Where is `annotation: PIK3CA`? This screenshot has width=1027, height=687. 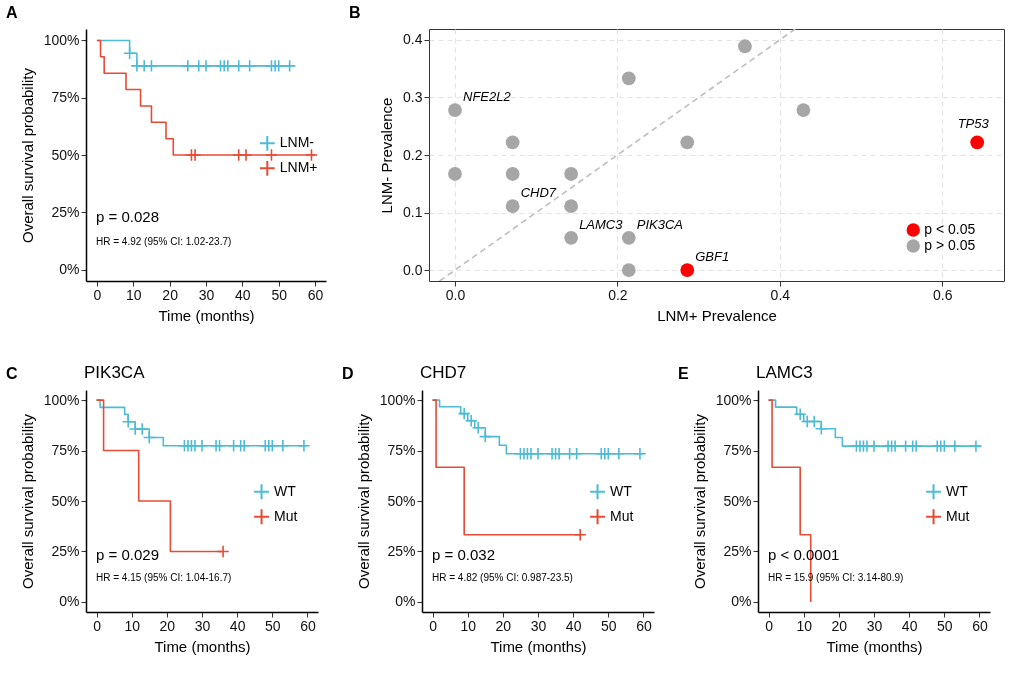
annotation: PIK3CA is located at coordinates (660, 224).